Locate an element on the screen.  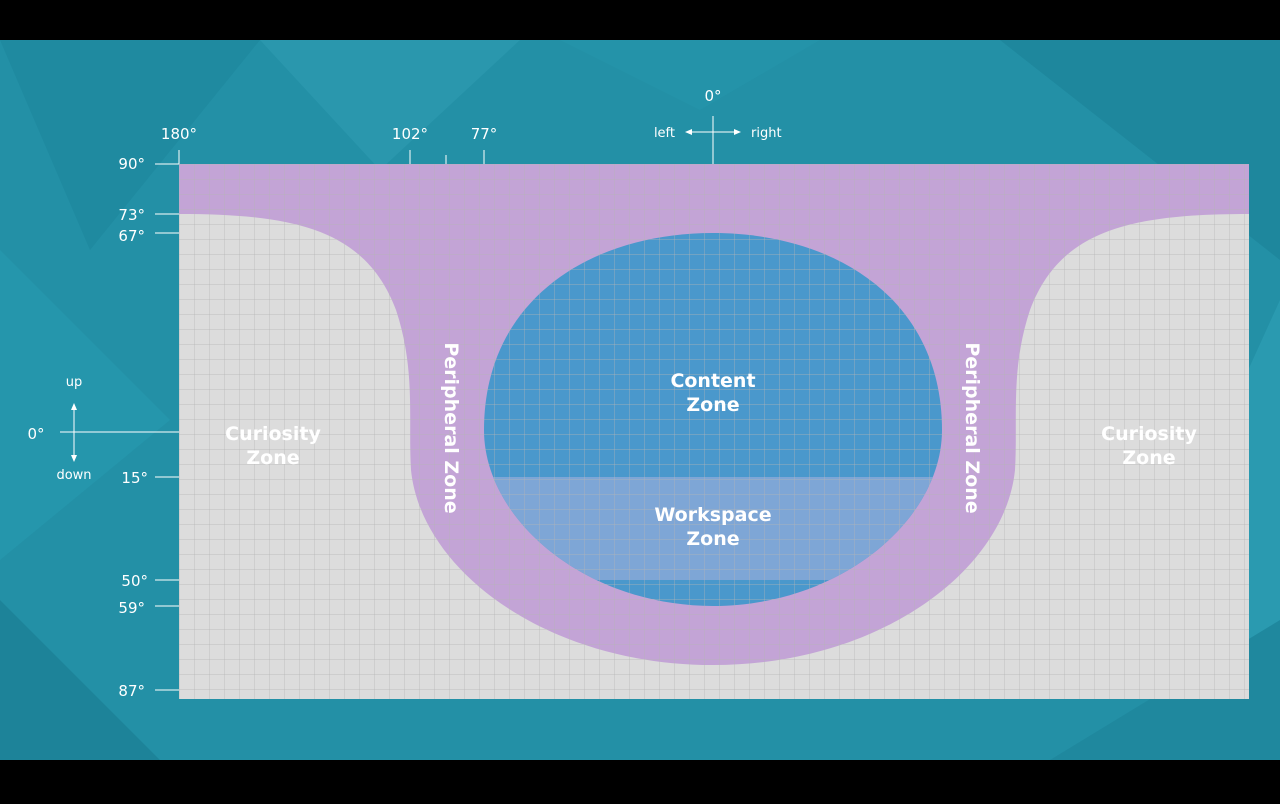
curiosity-left-line1: Curiosity is located at coordinates (273, 434).